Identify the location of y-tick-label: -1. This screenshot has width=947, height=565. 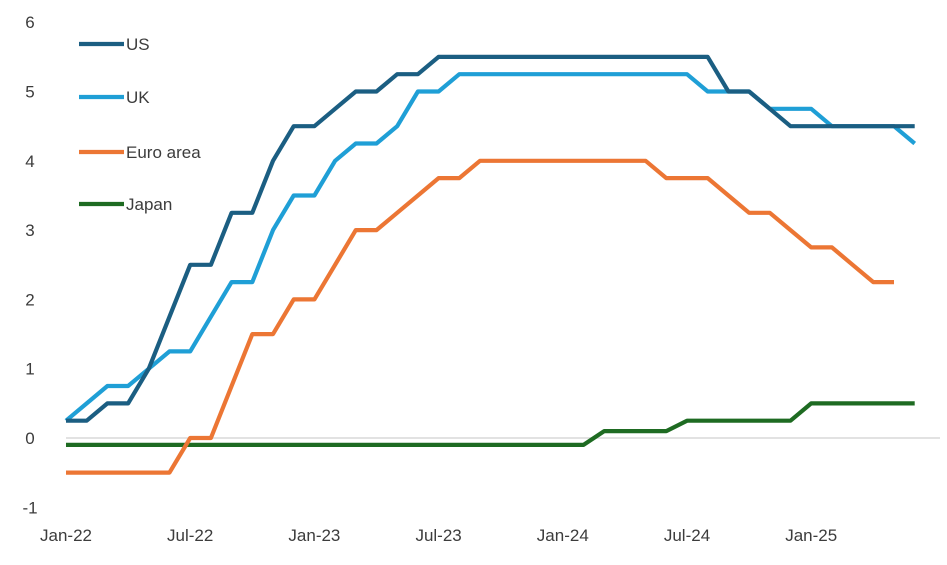
(29, 507).